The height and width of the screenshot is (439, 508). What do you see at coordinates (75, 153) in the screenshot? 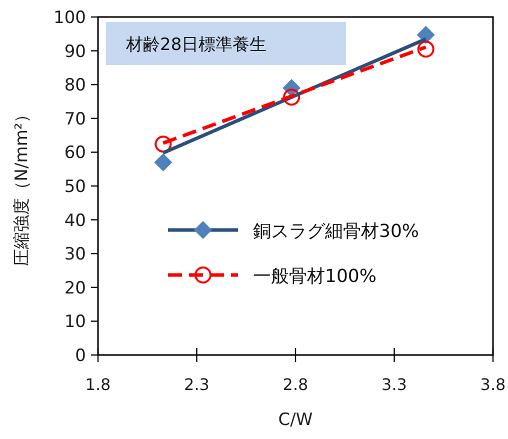
I see `y-tick-label: 60` at bounding box center [75, 153].